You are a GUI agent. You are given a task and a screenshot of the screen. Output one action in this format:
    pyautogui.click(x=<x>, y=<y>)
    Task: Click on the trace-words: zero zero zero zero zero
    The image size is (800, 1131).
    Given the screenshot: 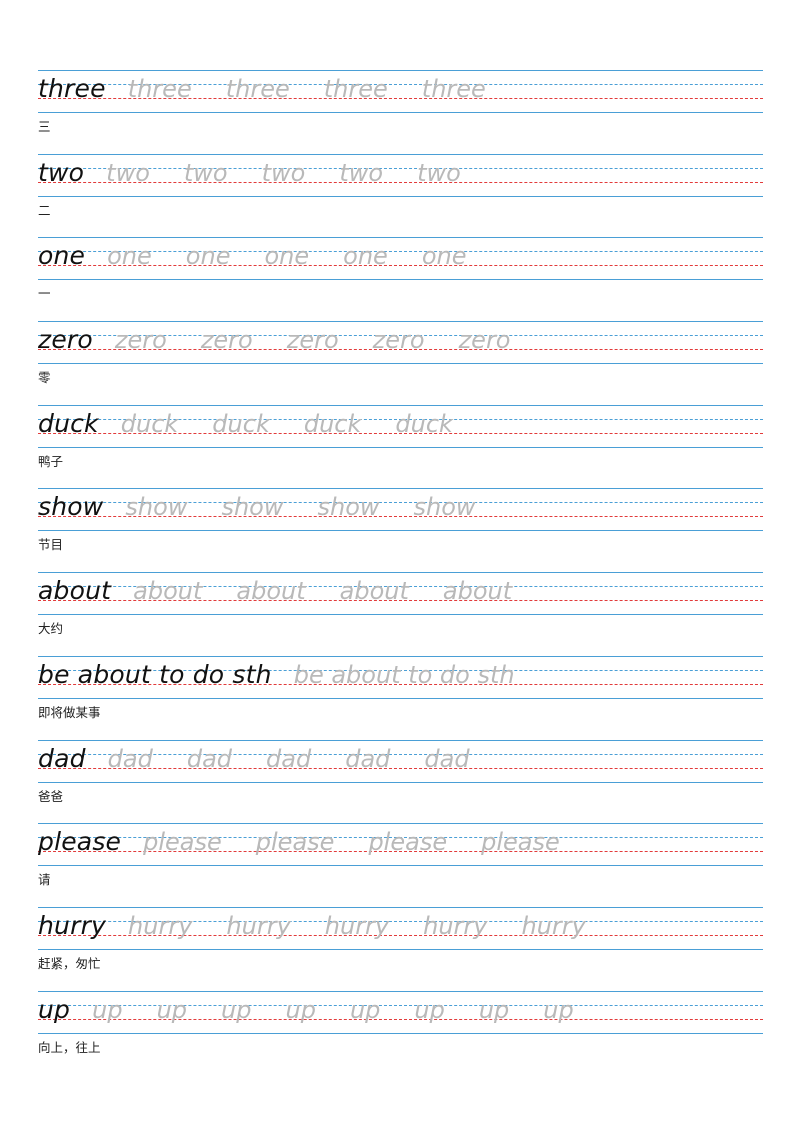 What is the action you would take?
    pyautogui.click(x=330, y=340)
    